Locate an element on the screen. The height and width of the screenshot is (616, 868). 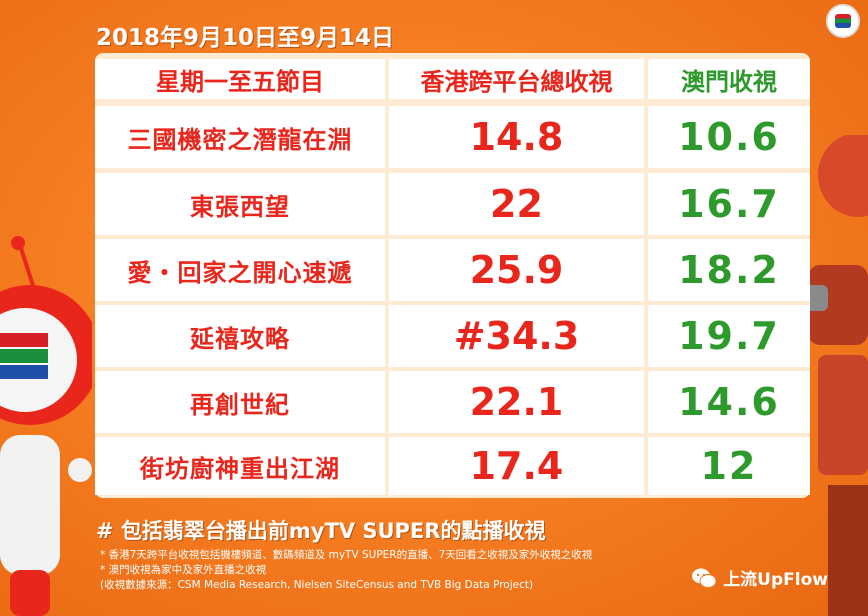
hk-rating: #34.3 is located at coordinates (516, 336).